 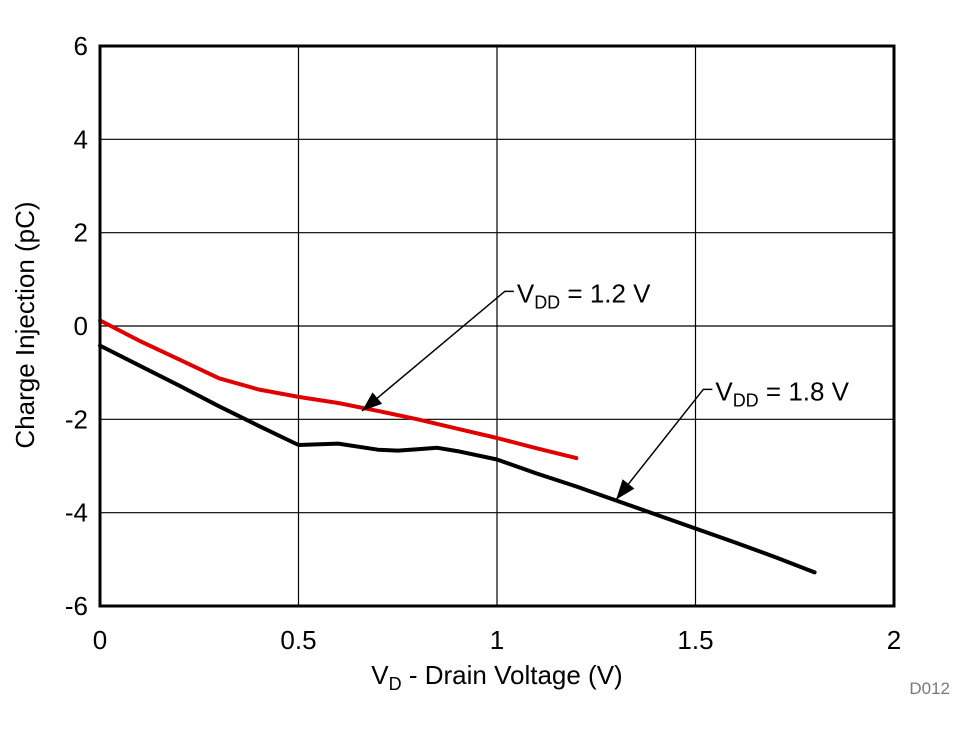 What do you see at coordinates (81, 46) in the screenshot?
I see `y-tick-label: 6` at bounding box center [81, 46].